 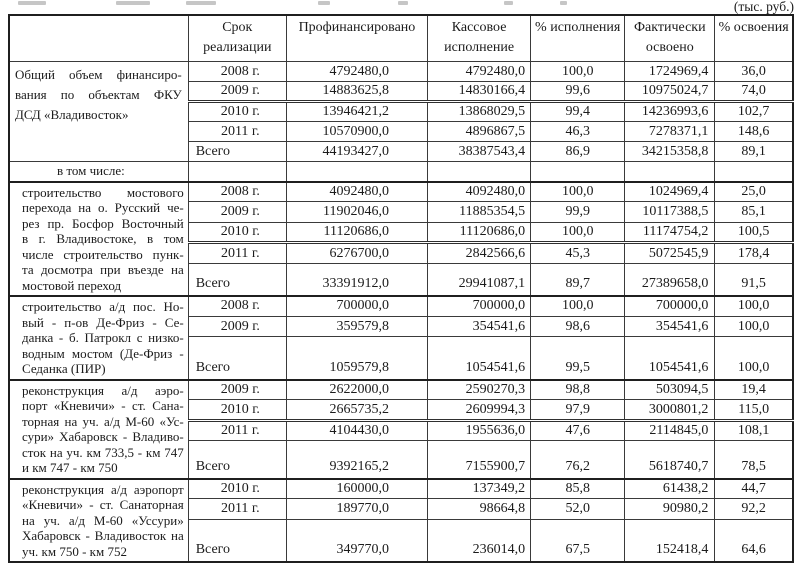 I want to click on financed-cell: 6276700,0, so click(x=357, y=252).